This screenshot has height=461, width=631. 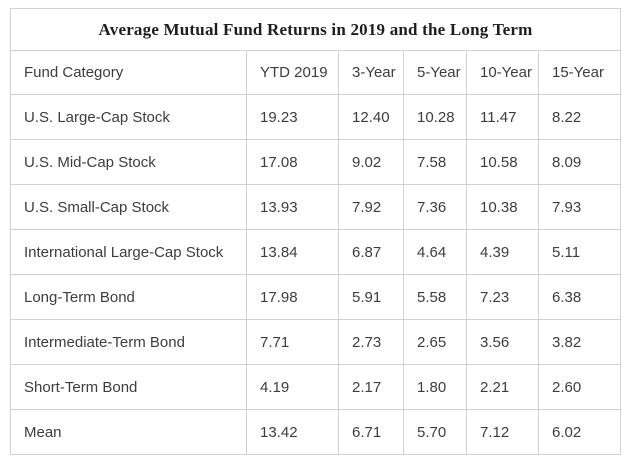 What do you see at coordinates (435, 117) in the screenshot?
I see `cell-value: 10.28` at bounding box center [435, 117].